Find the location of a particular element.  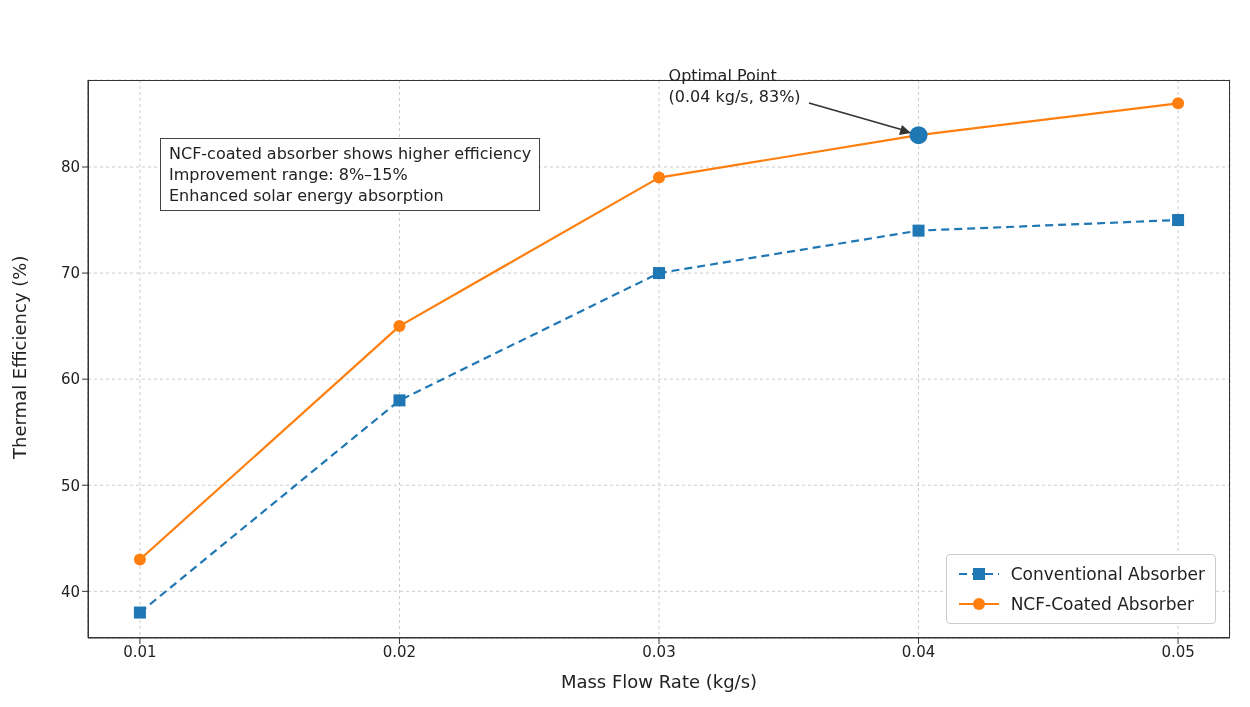

annotation: Optimal Point (0.04 kg/s, 83%) is located at coordinates (734, 86).